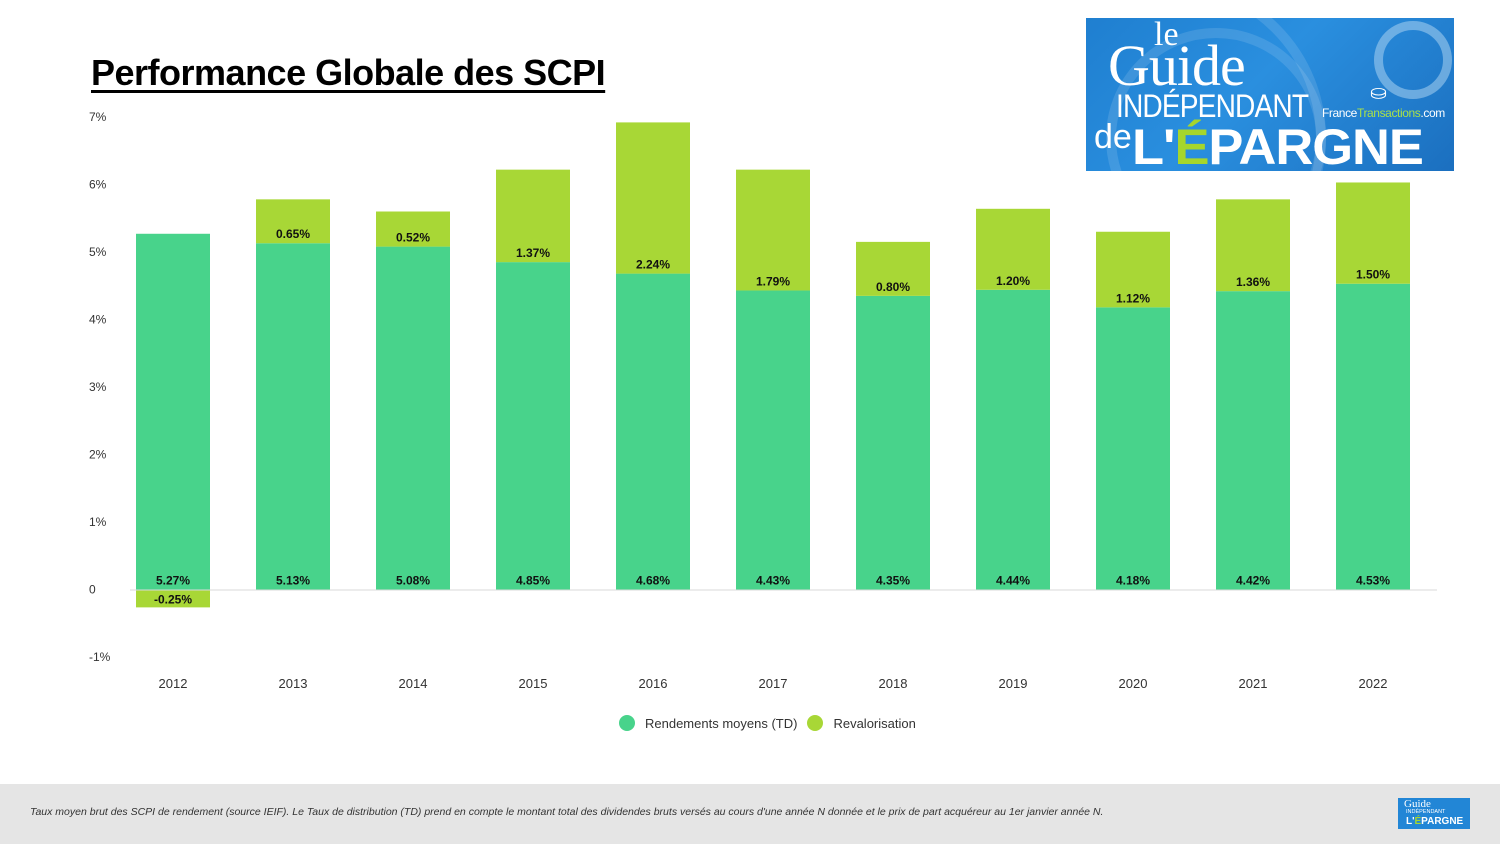 The height and width of the screenshot is (844, 1500). What do you see at coordinates (413, 581) in the screenshot?
I see `data-label-rendement: 5.08%` at bounding box center [413, 581].